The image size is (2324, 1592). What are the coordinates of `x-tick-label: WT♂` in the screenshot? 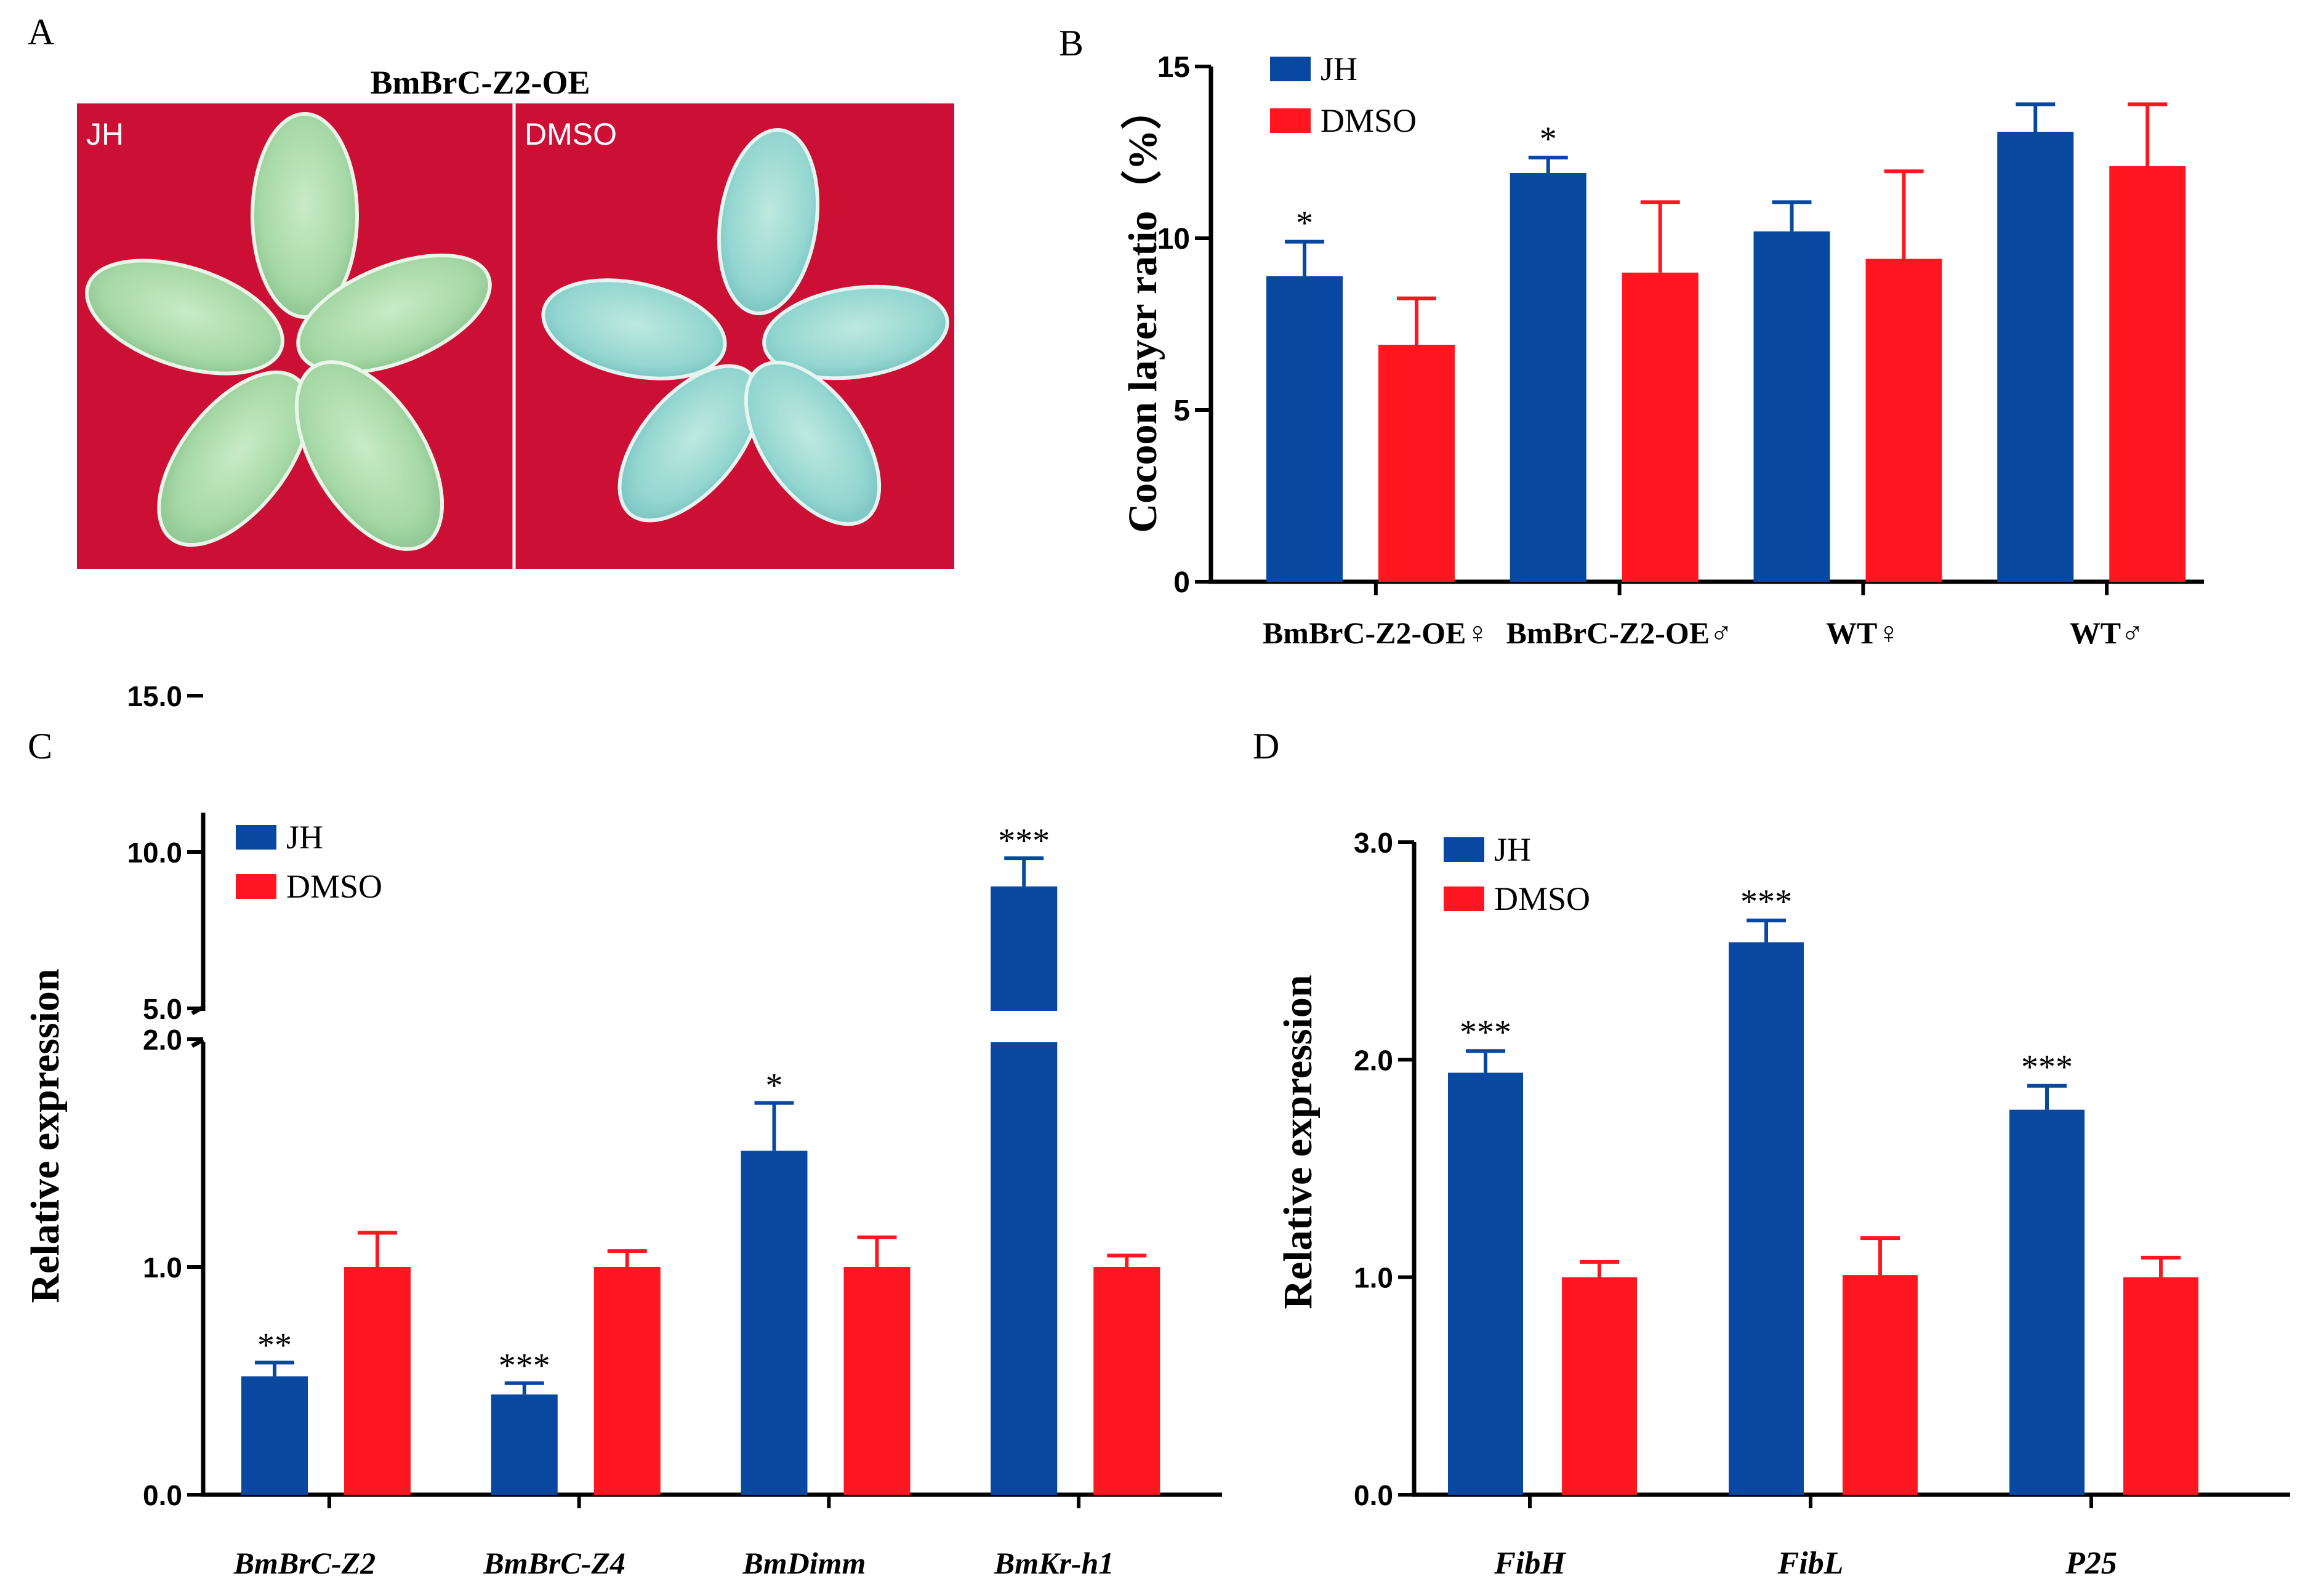 It's located at (2107, 633).